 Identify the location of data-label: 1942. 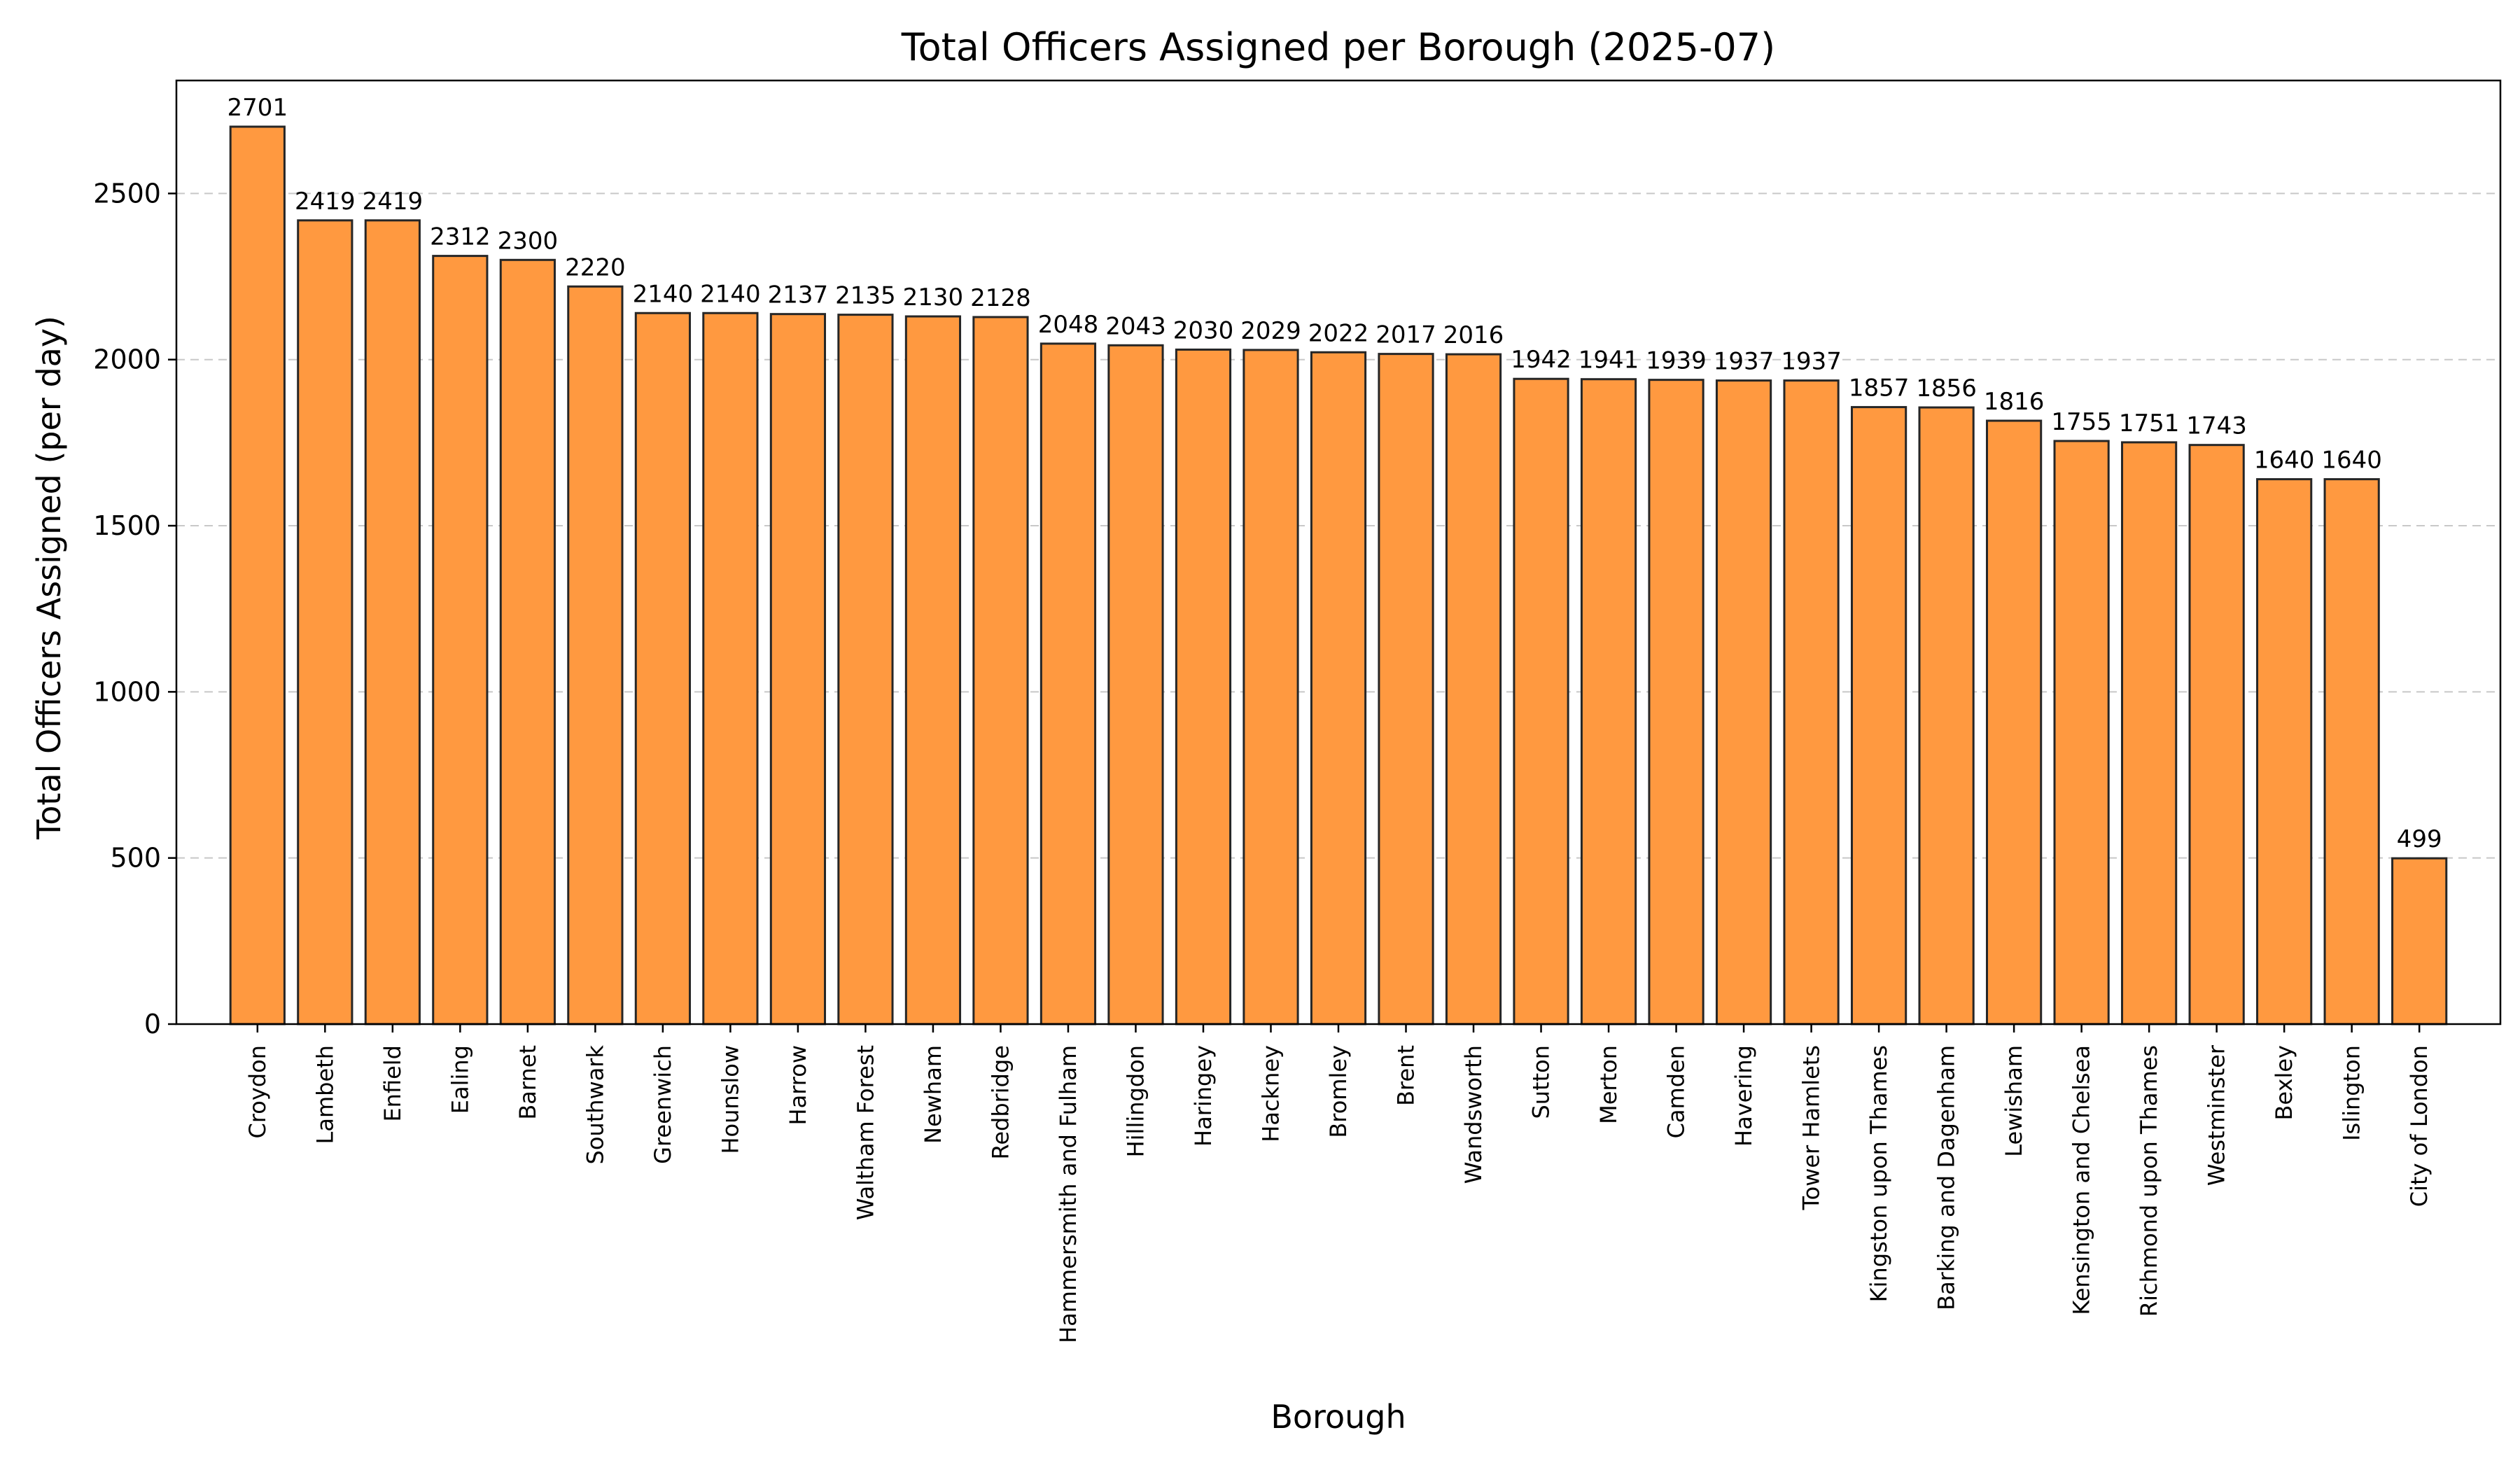
(1541, 360).